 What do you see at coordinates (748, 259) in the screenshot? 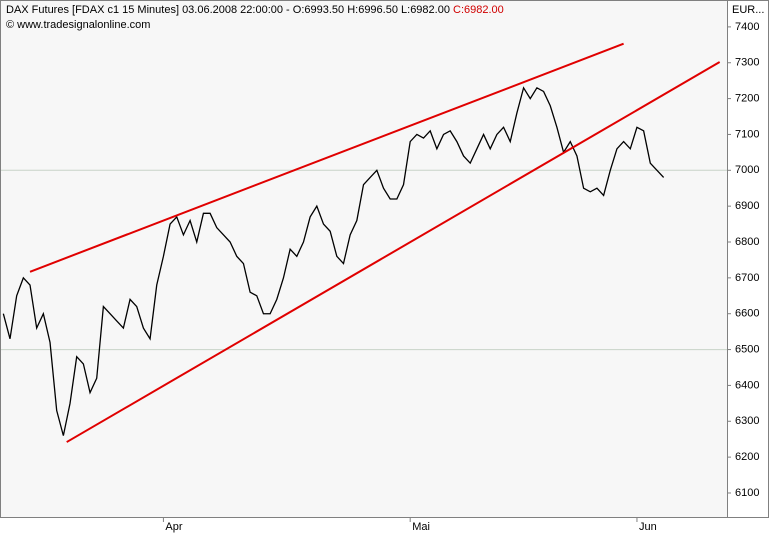
I see `y-axis-area` at bounding box center [748, 259].